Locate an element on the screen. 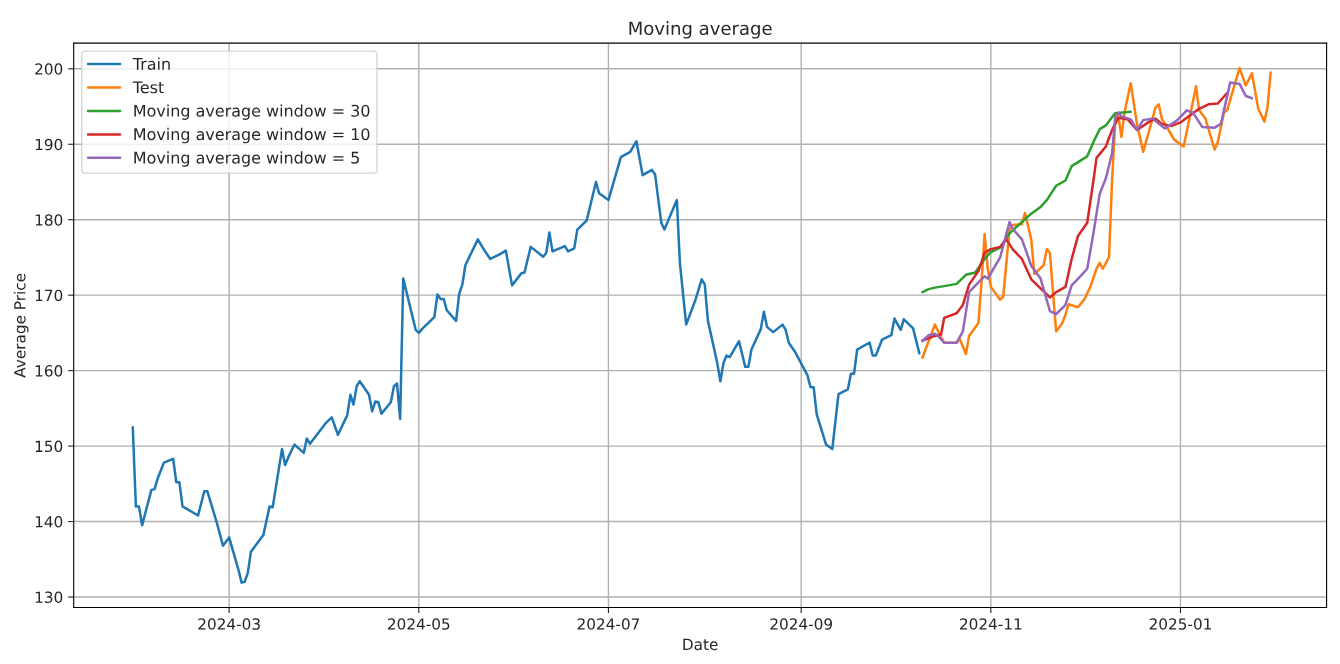 This screenshot has width=1340, height=664. y-tick-label: 170 is located at coordinates (49, 295).